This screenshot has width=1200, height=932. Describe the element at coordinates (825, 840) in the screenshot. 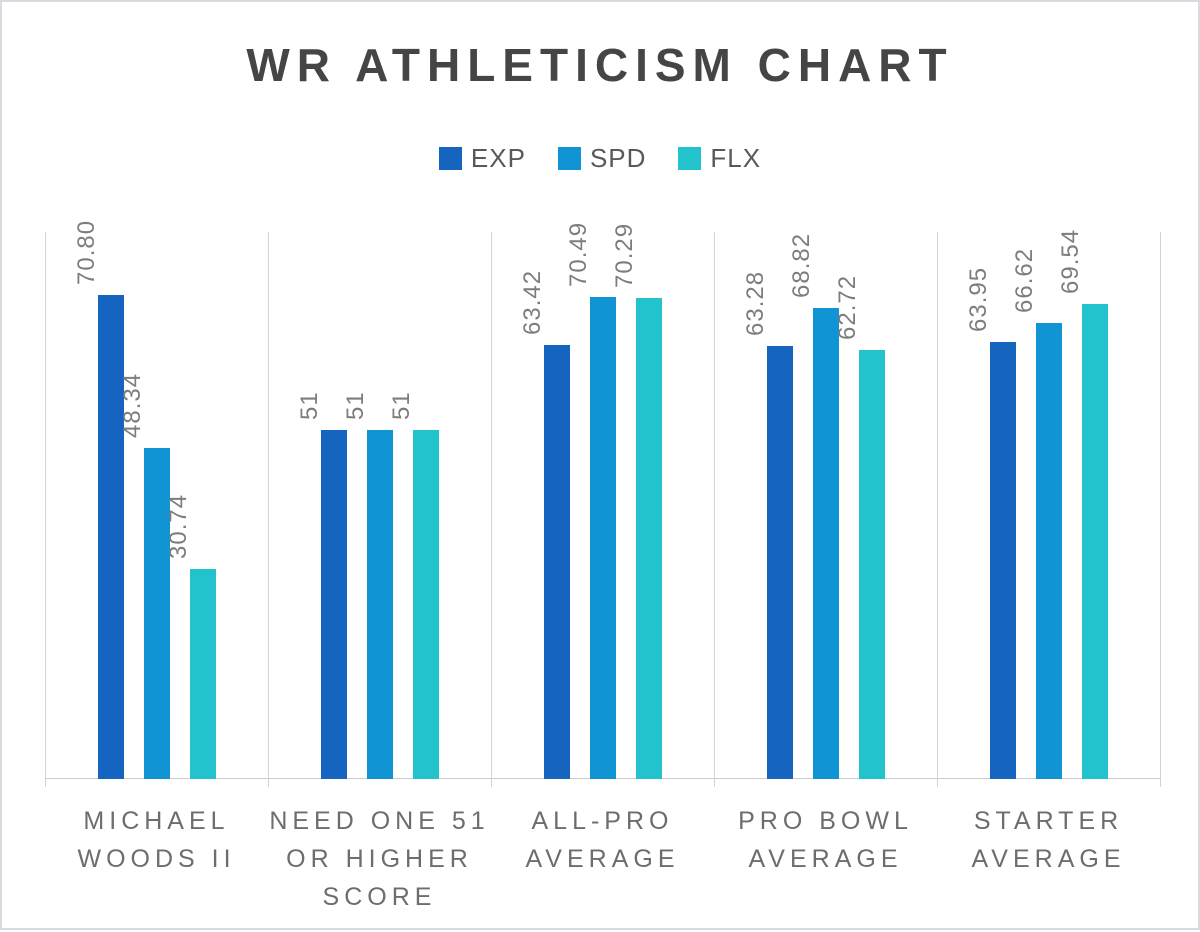

I see `category-label: PRO BOWL AVERAGE` at that location.